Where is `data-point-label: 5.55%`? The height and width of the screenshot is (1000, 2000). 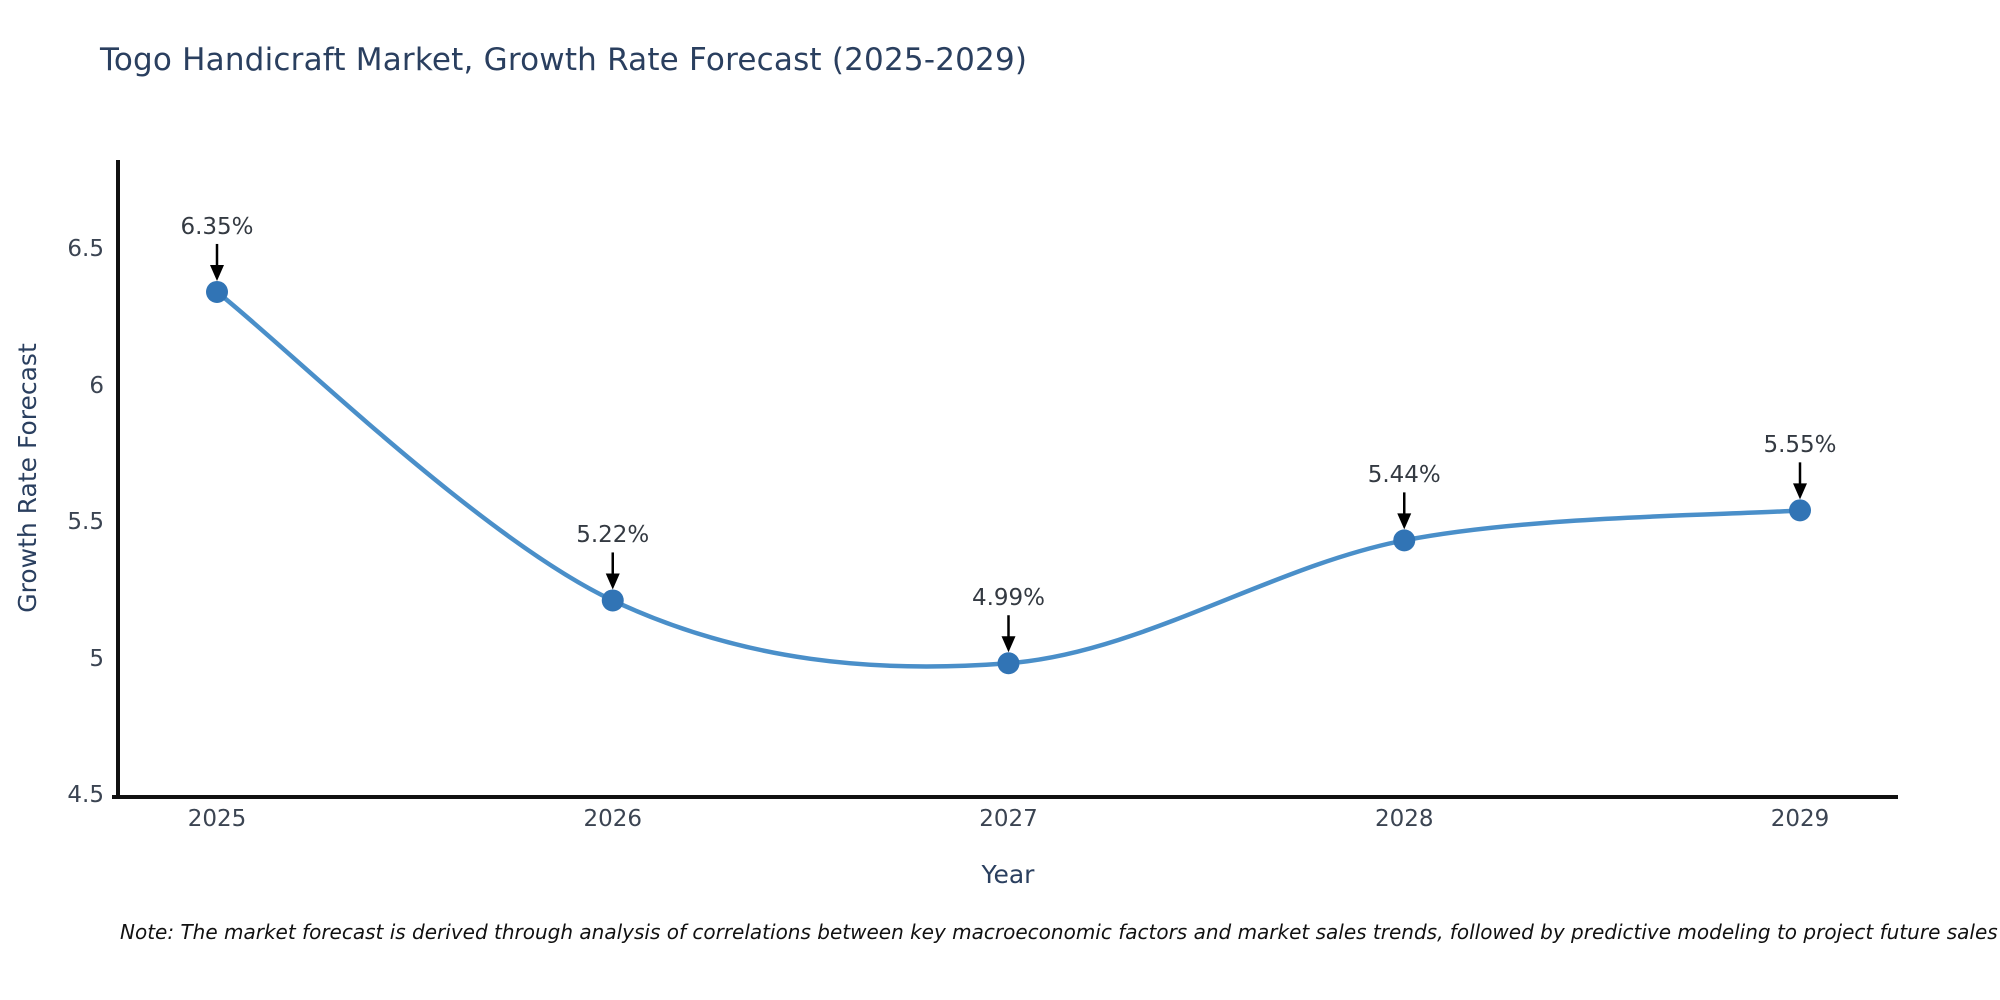
data-point-label: 5.55% is located at coordinates (1800, 445).